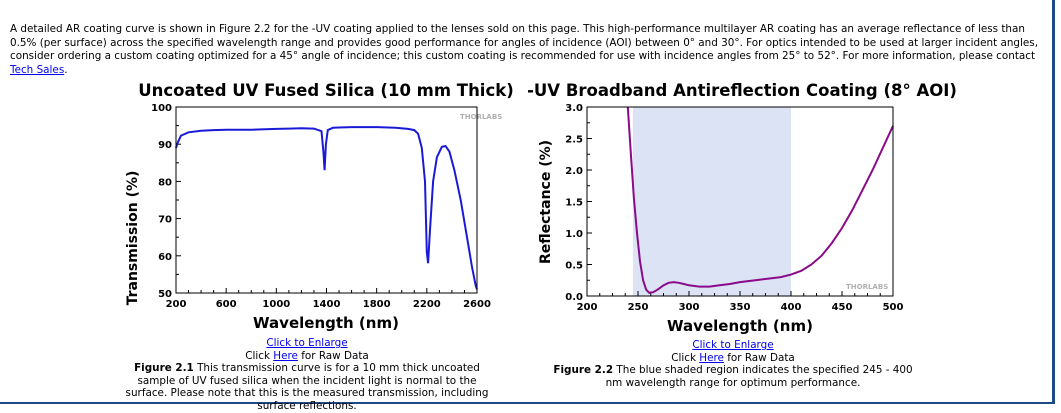 The height and width of the screenshot is (413, 1061). Describe the element at coordinates (574, 297) in the screenshot. I see `y-tick-label: 0.0` at that location.